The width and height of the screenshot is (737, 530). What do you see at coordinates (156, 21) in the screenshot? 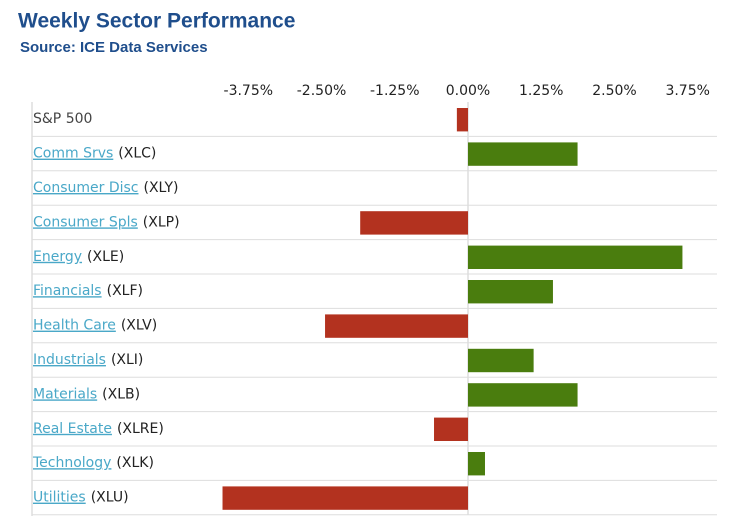
I see `chart-title: Weekly Sector Performance` at bounding box center [156, 21].